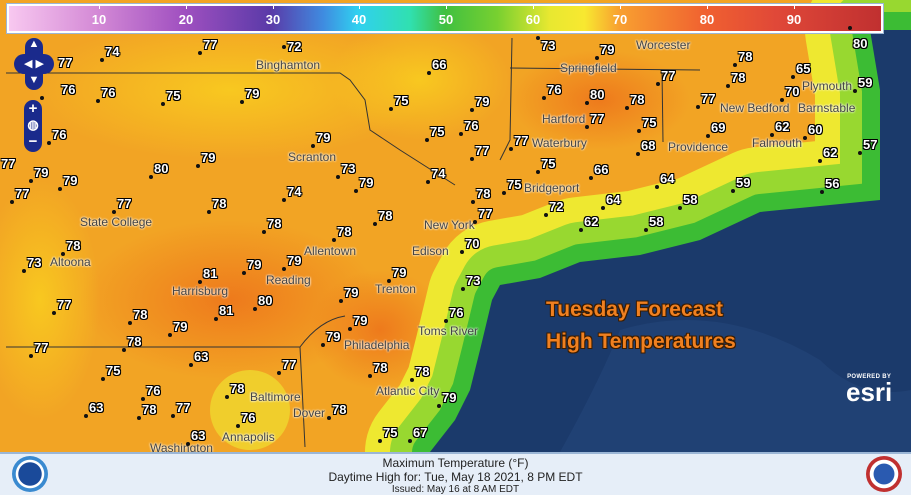 The image size is (911, 495). What do you see at coordinates (34, 46) in the screenshot?
I see `pan-up-icon: ▲` at bounding box center [34, 46].